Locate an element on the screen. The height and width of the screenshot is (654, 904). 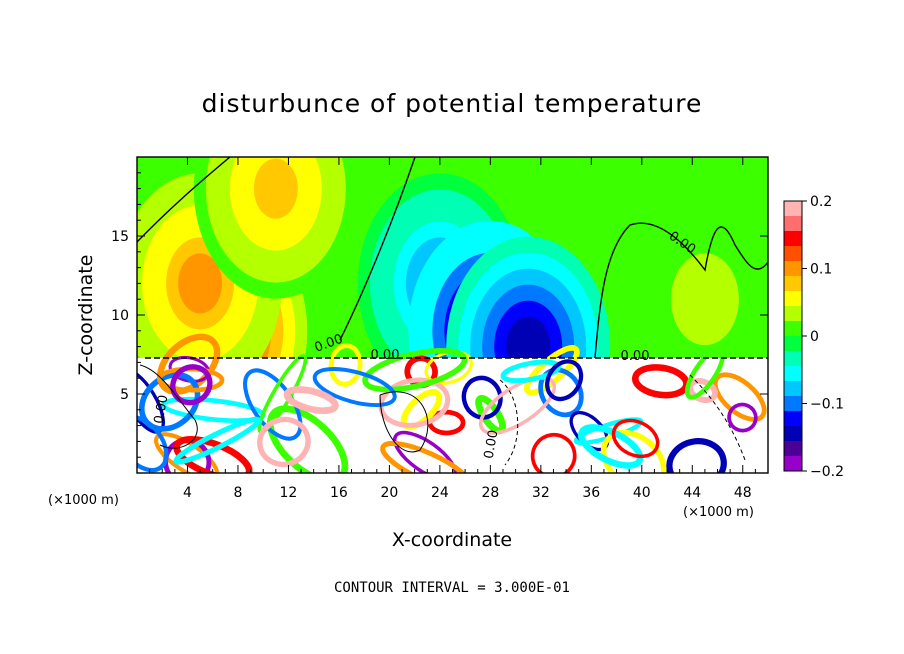
turbulent-streaks is located at coordinates (452, 403).